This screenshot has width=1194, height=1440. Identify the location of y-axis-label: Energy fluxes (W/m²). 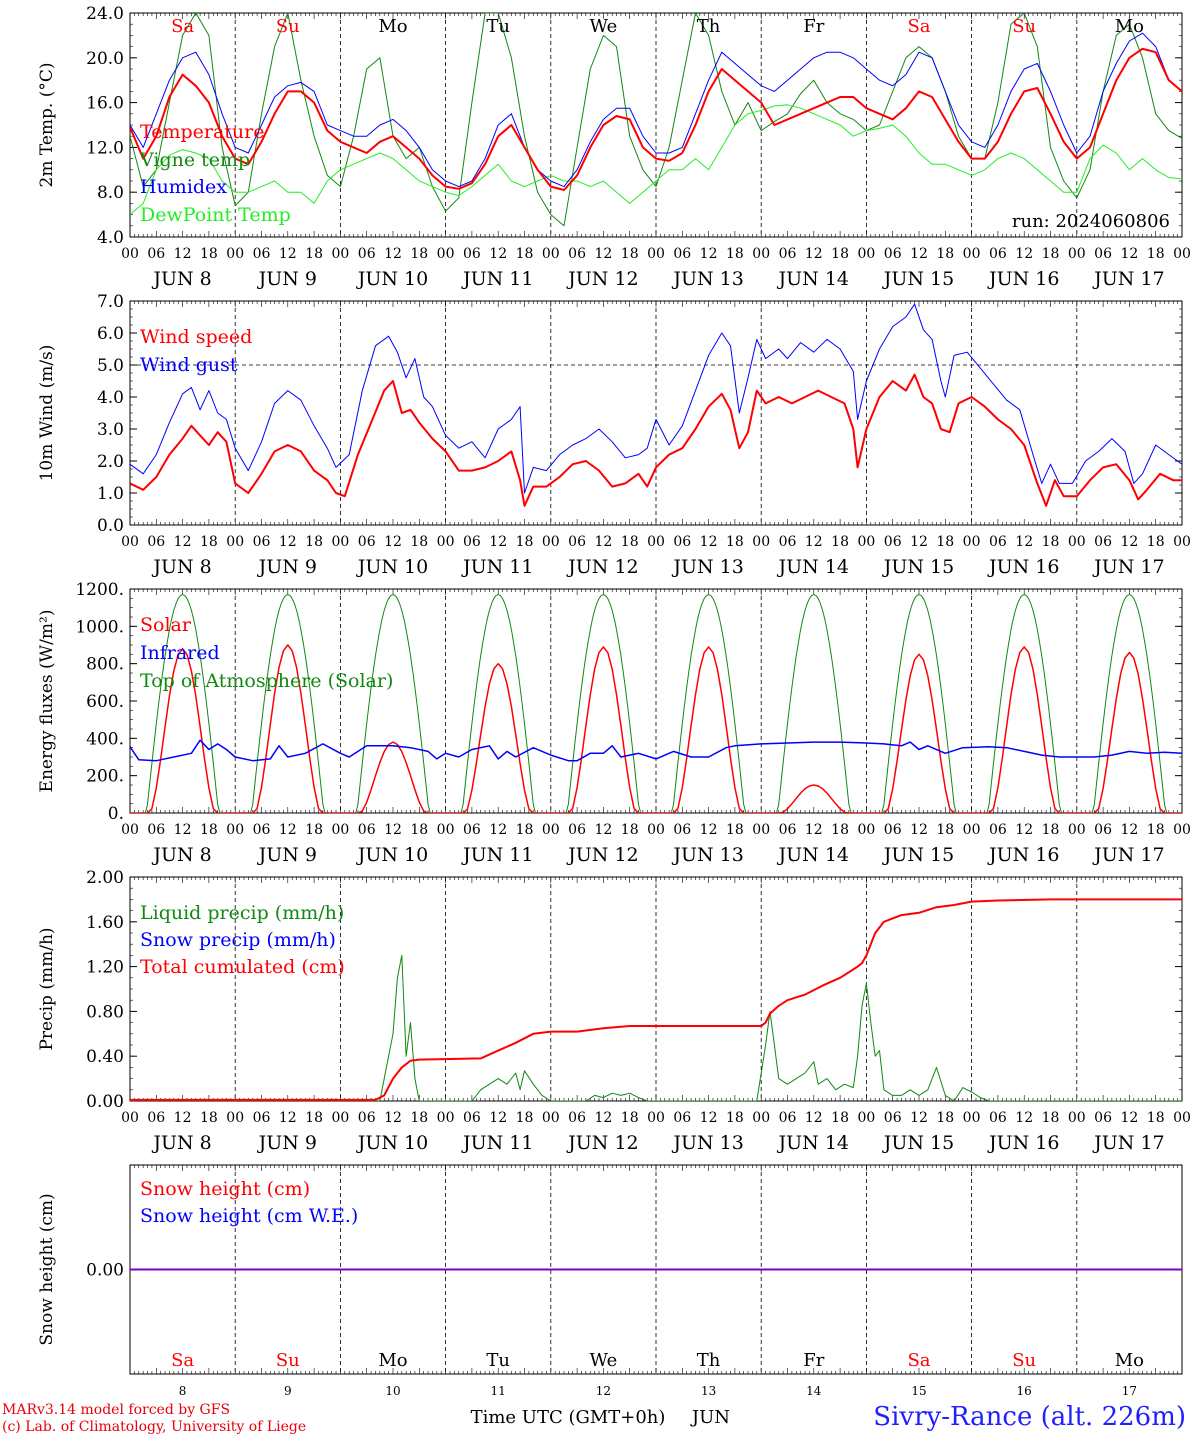
(47, 701).